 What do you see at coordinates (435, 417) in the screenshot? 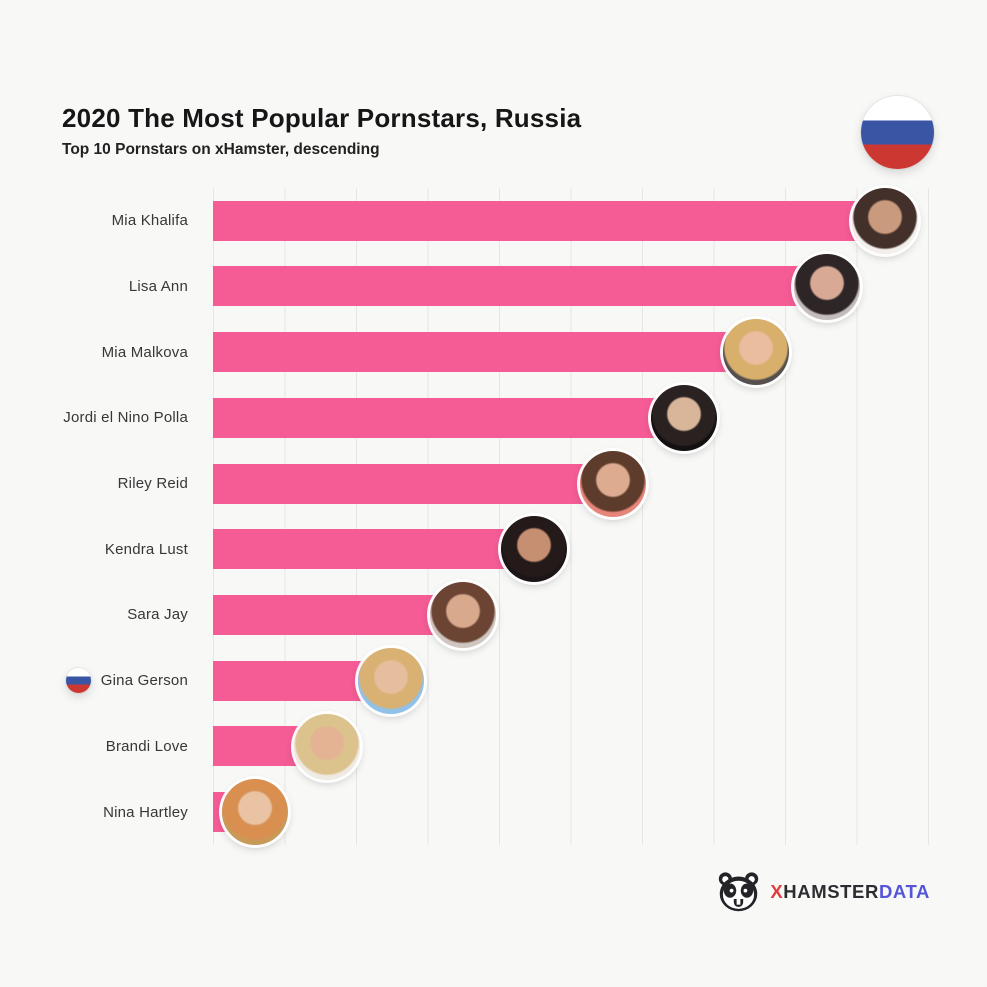
I see `bar-jordi-el-nino-polla` at bounding box center [435, 417].